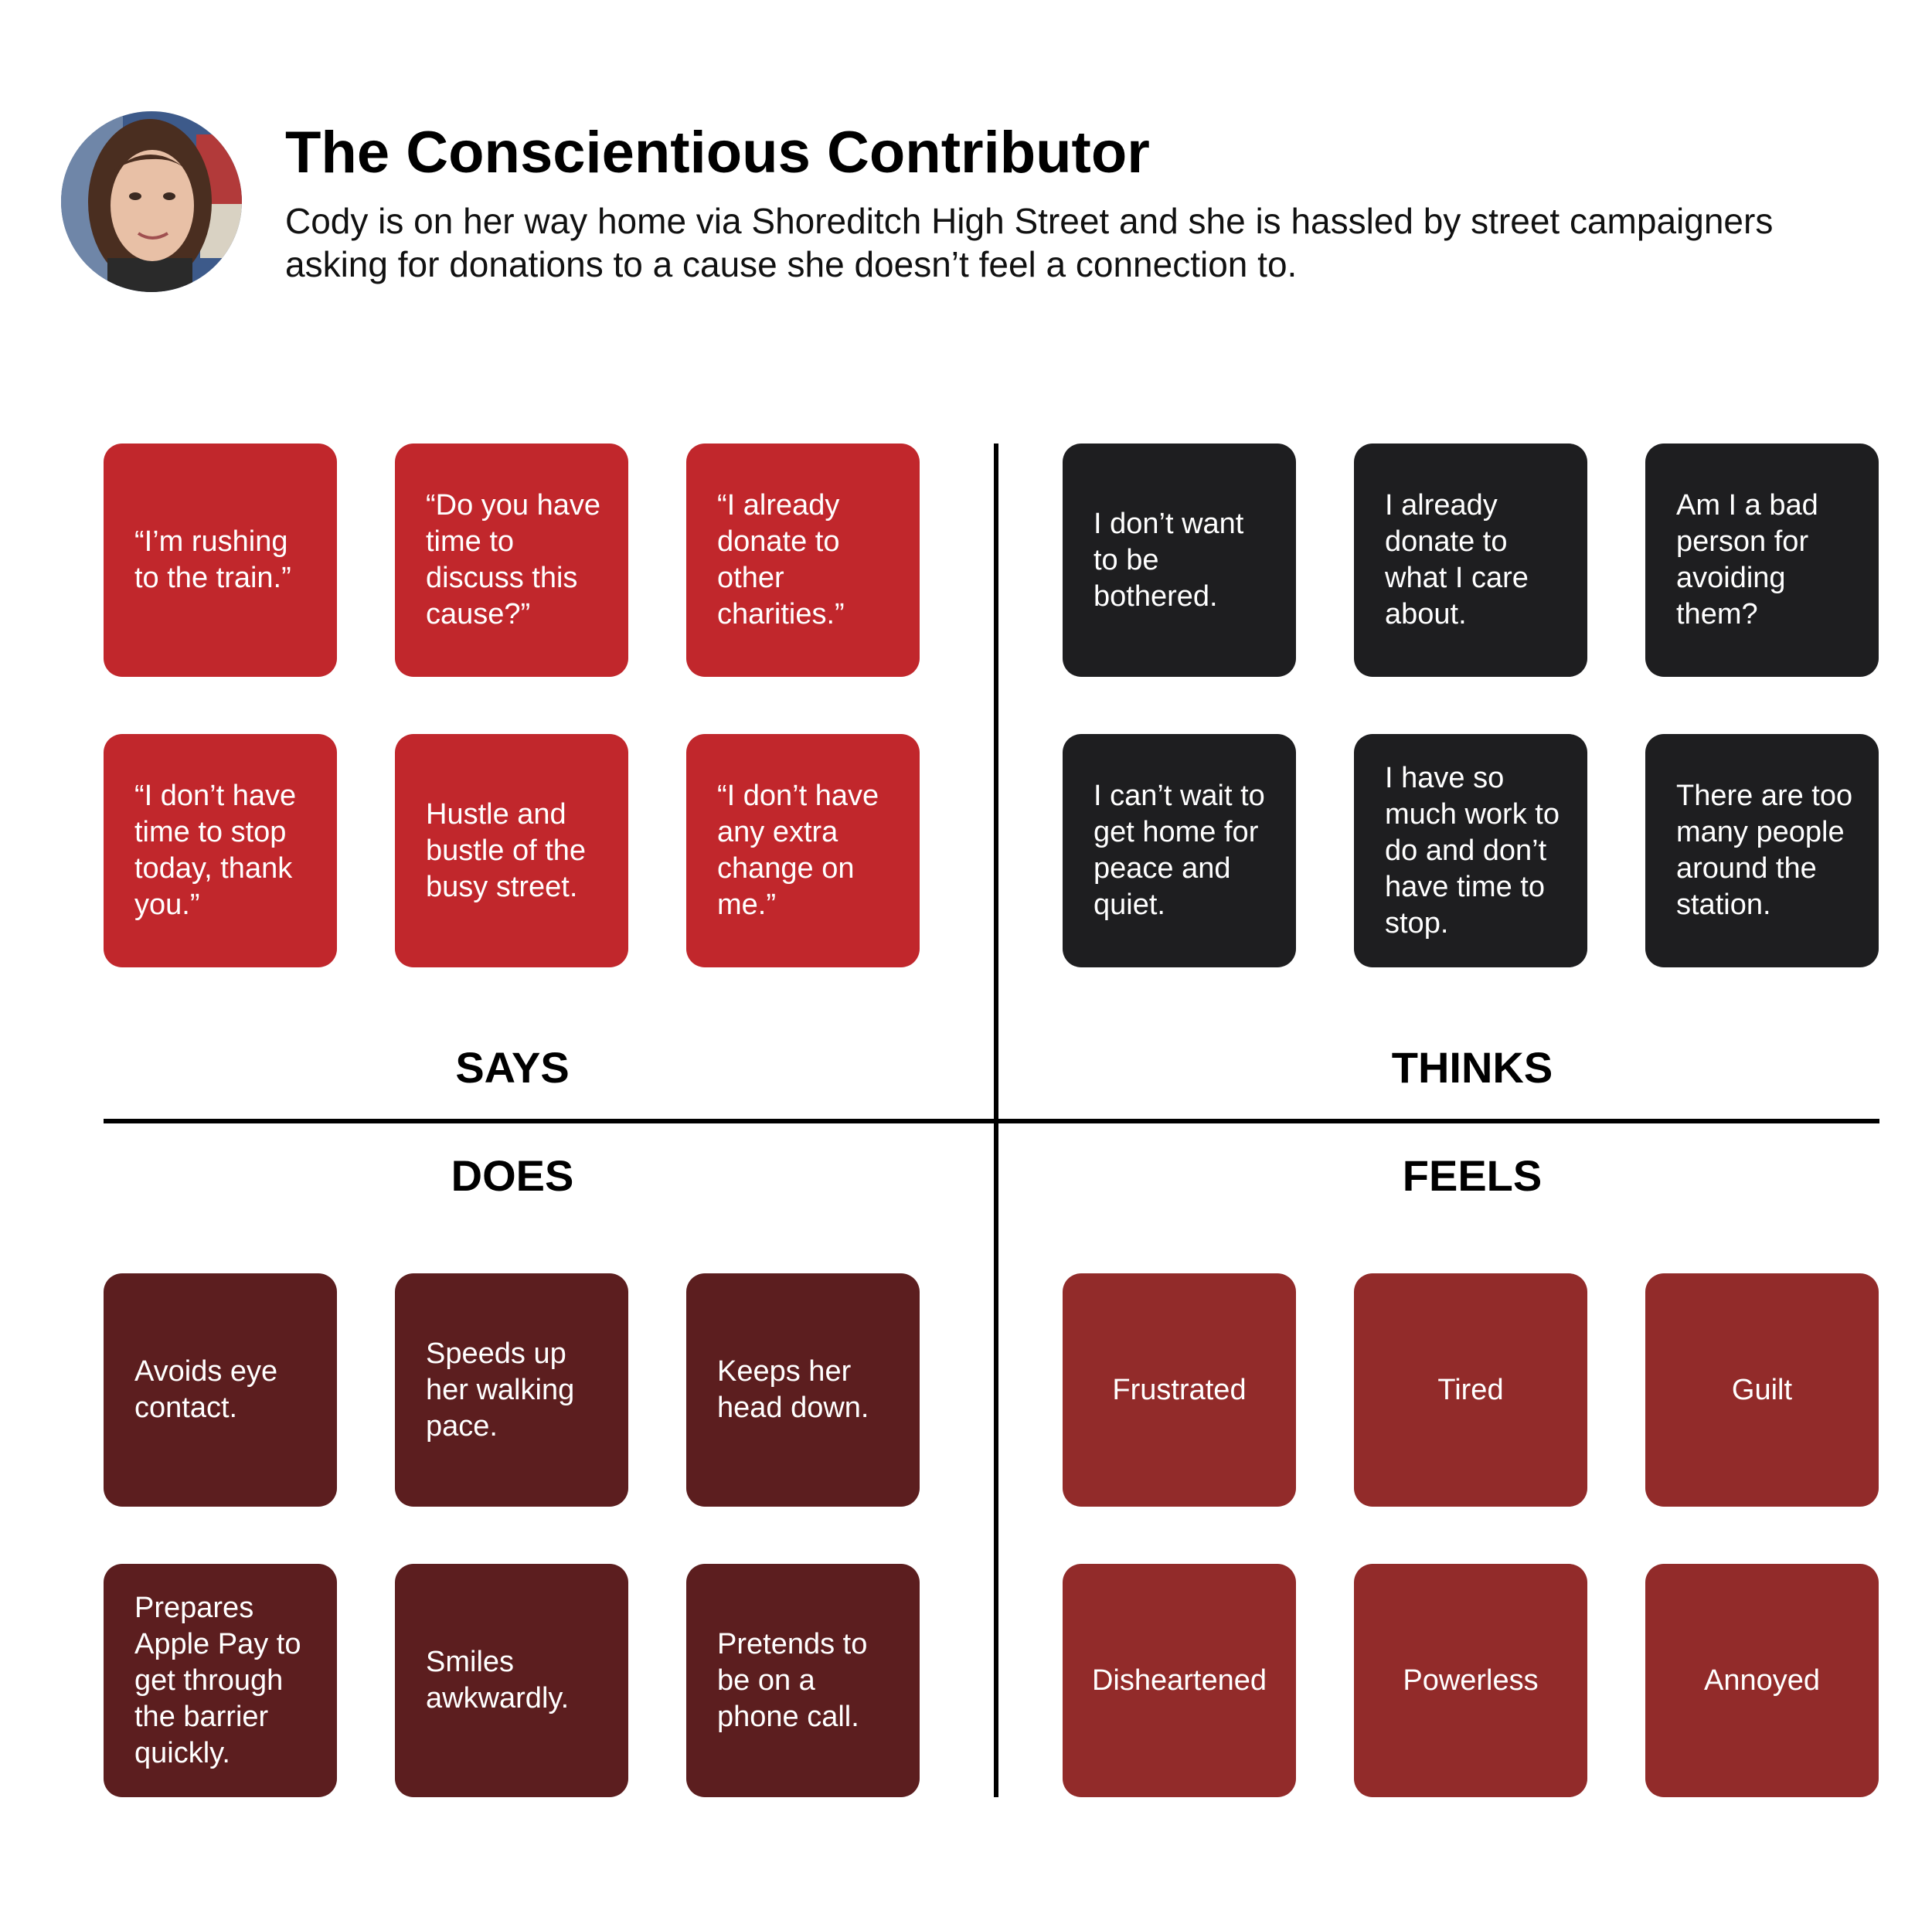 The width and height of the screenshot is (1932, 1910). What do you see at coordinates (781, 559) in the screenshot?
I see `says-card-text: “I already donate to other charities.”` at bounding box center [781, 559].